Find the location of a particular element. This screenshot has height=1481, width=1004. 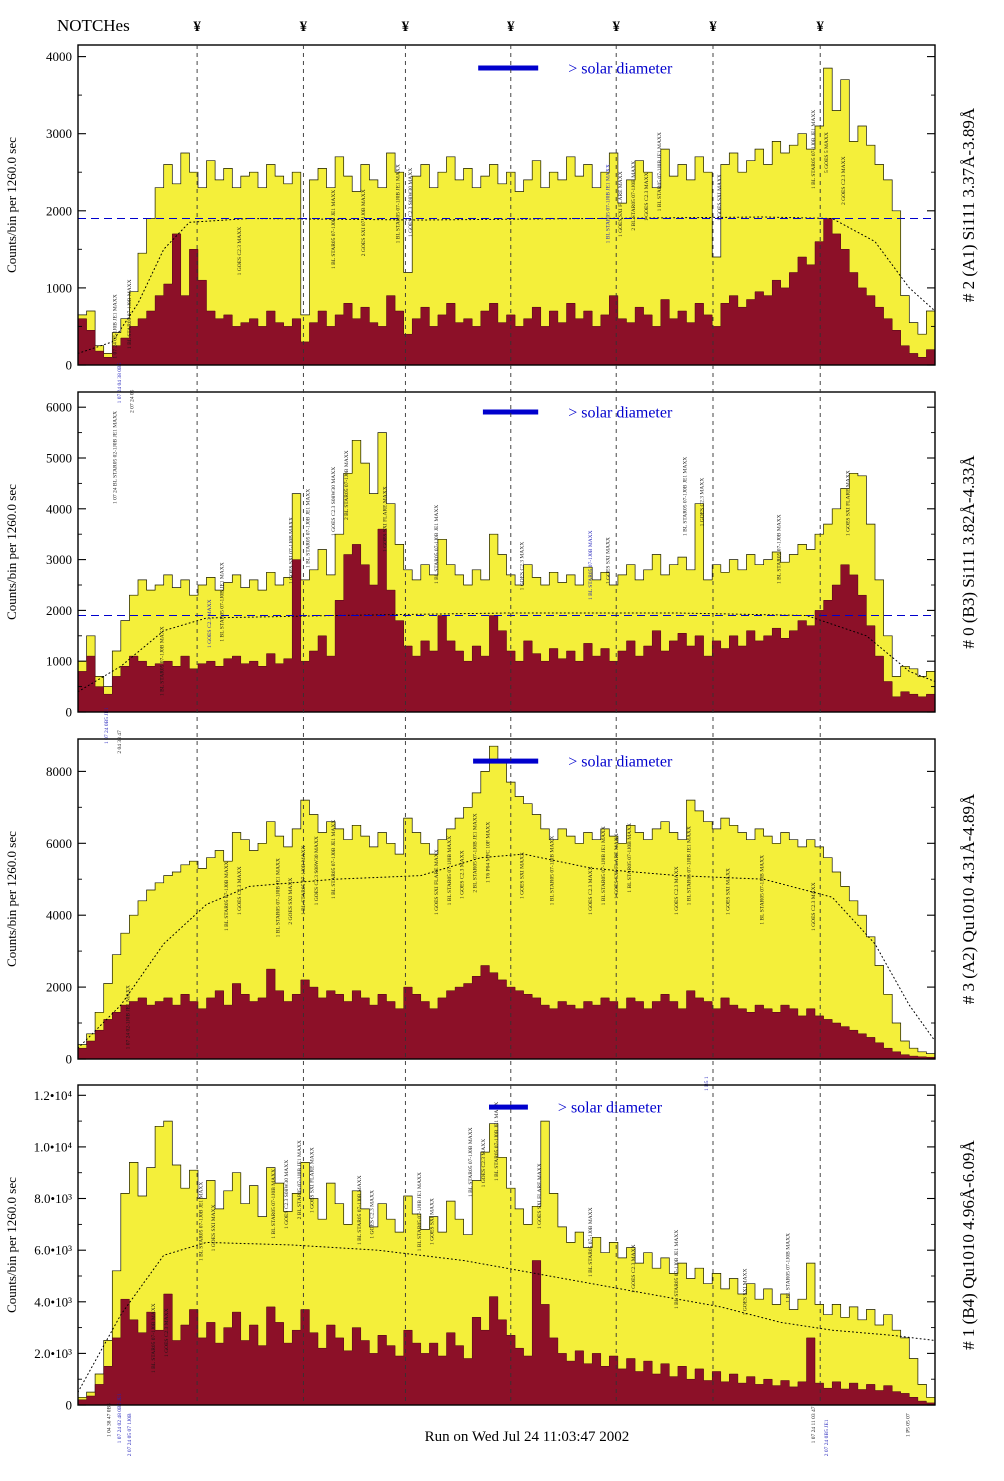

y-axis-title: Counts/bin per 1260.0 sec is located at coordinates (11, 552).